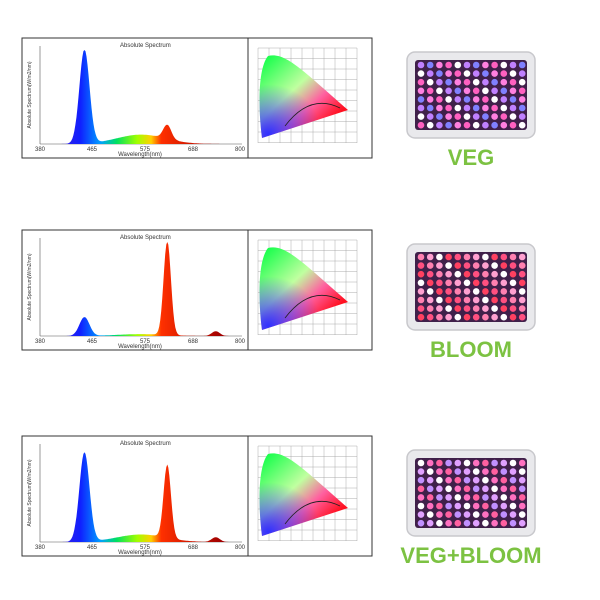  Describe the element at coordinates (135, 290) in the screenshot. I see `spectrum-frame` at that location.